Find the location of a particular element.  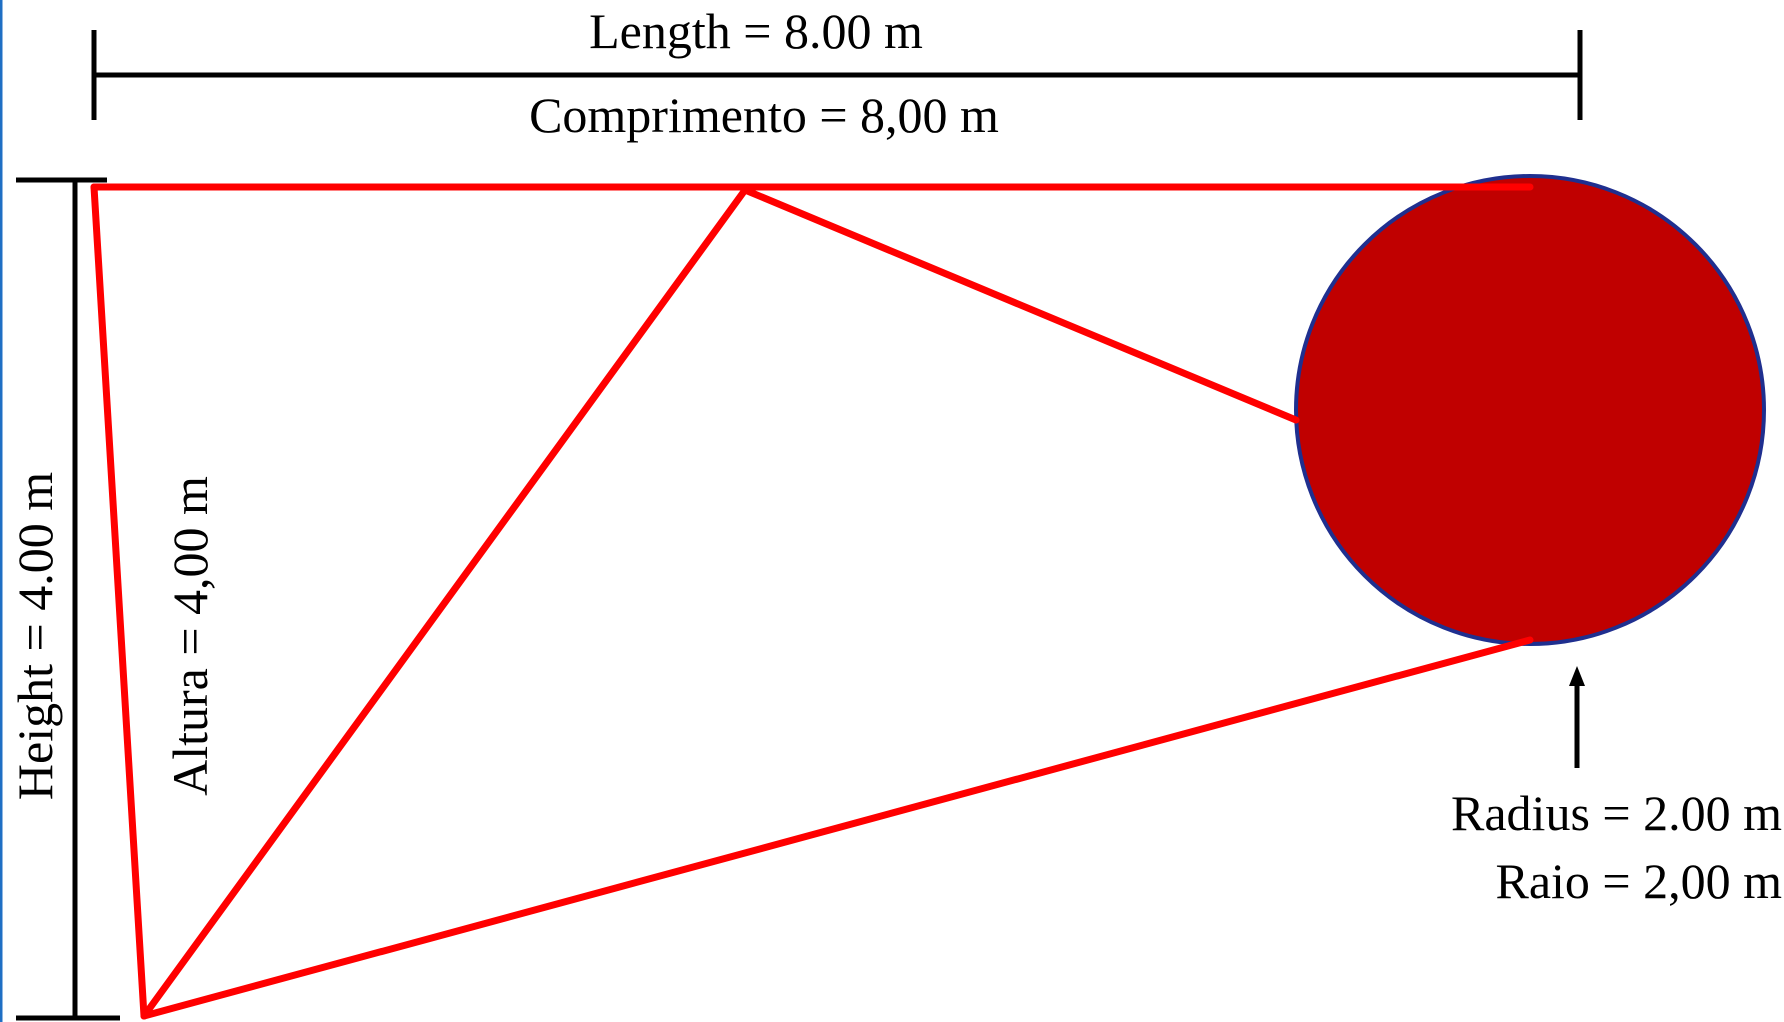

length-label-pt: Comprimento = 8,00 m is located at coordinates (764, 115).